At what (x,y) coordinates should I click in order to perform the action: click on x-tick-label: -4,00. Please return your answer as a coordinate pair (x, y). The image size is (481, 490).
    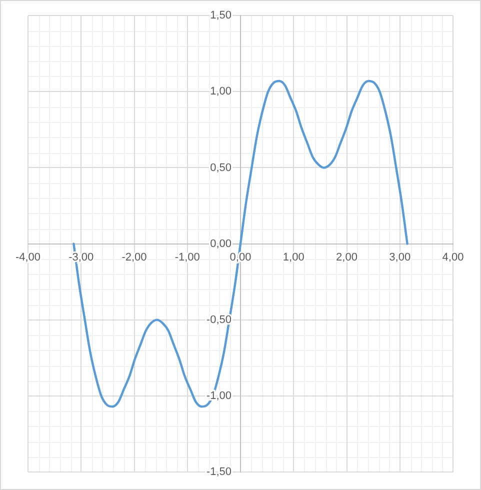
    Looking at the image, I should click on (28, 257).